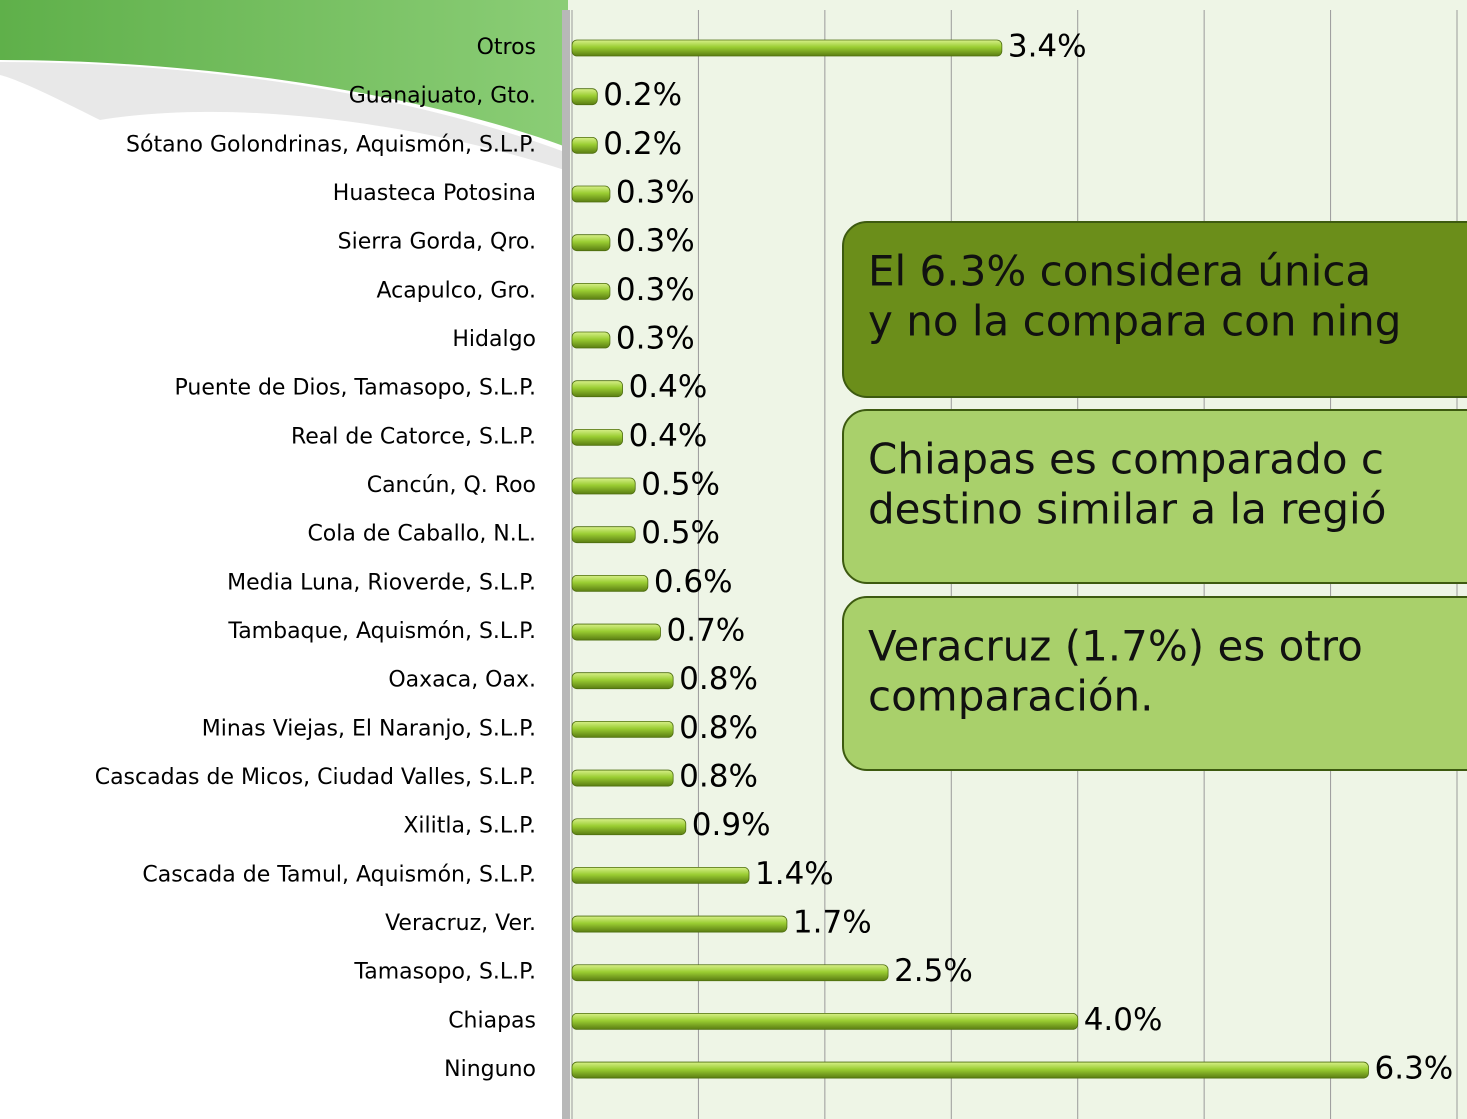 Image resolution: width=1467 pixels, height=1119 pixels. I want to click on value-label: 0.9%, so click(731, 825).